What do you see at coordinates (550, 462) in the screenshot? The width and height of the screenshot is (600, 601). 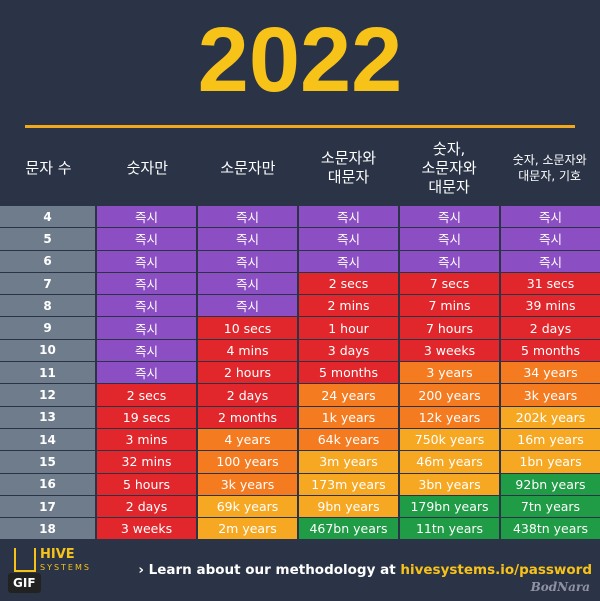 I see `time-cell: 1bn years` at bounding box center [550, 462].